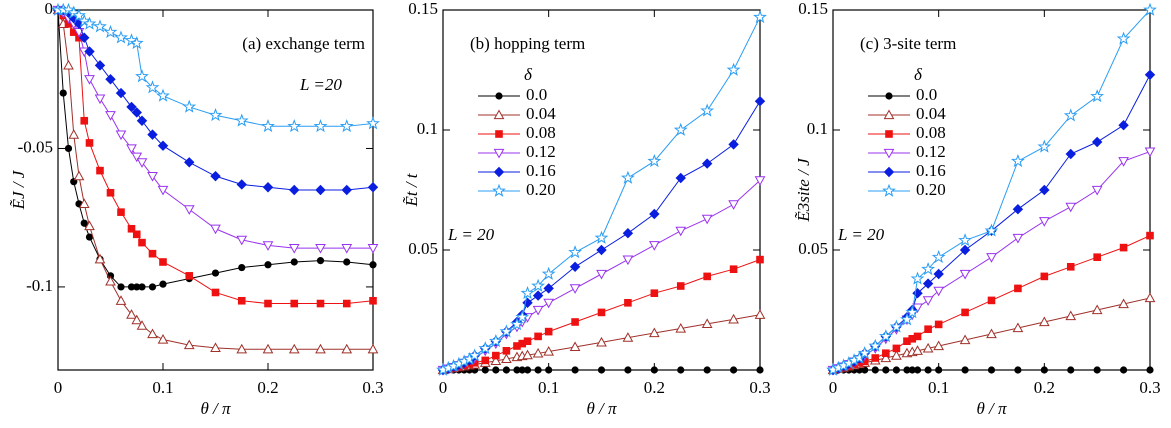 The height and width of the screenshot is (428, 1171). What do you see at coordinates (320, 84) in the screenshot?
I see `annotation: L =20` at bounding box center [320, 84].